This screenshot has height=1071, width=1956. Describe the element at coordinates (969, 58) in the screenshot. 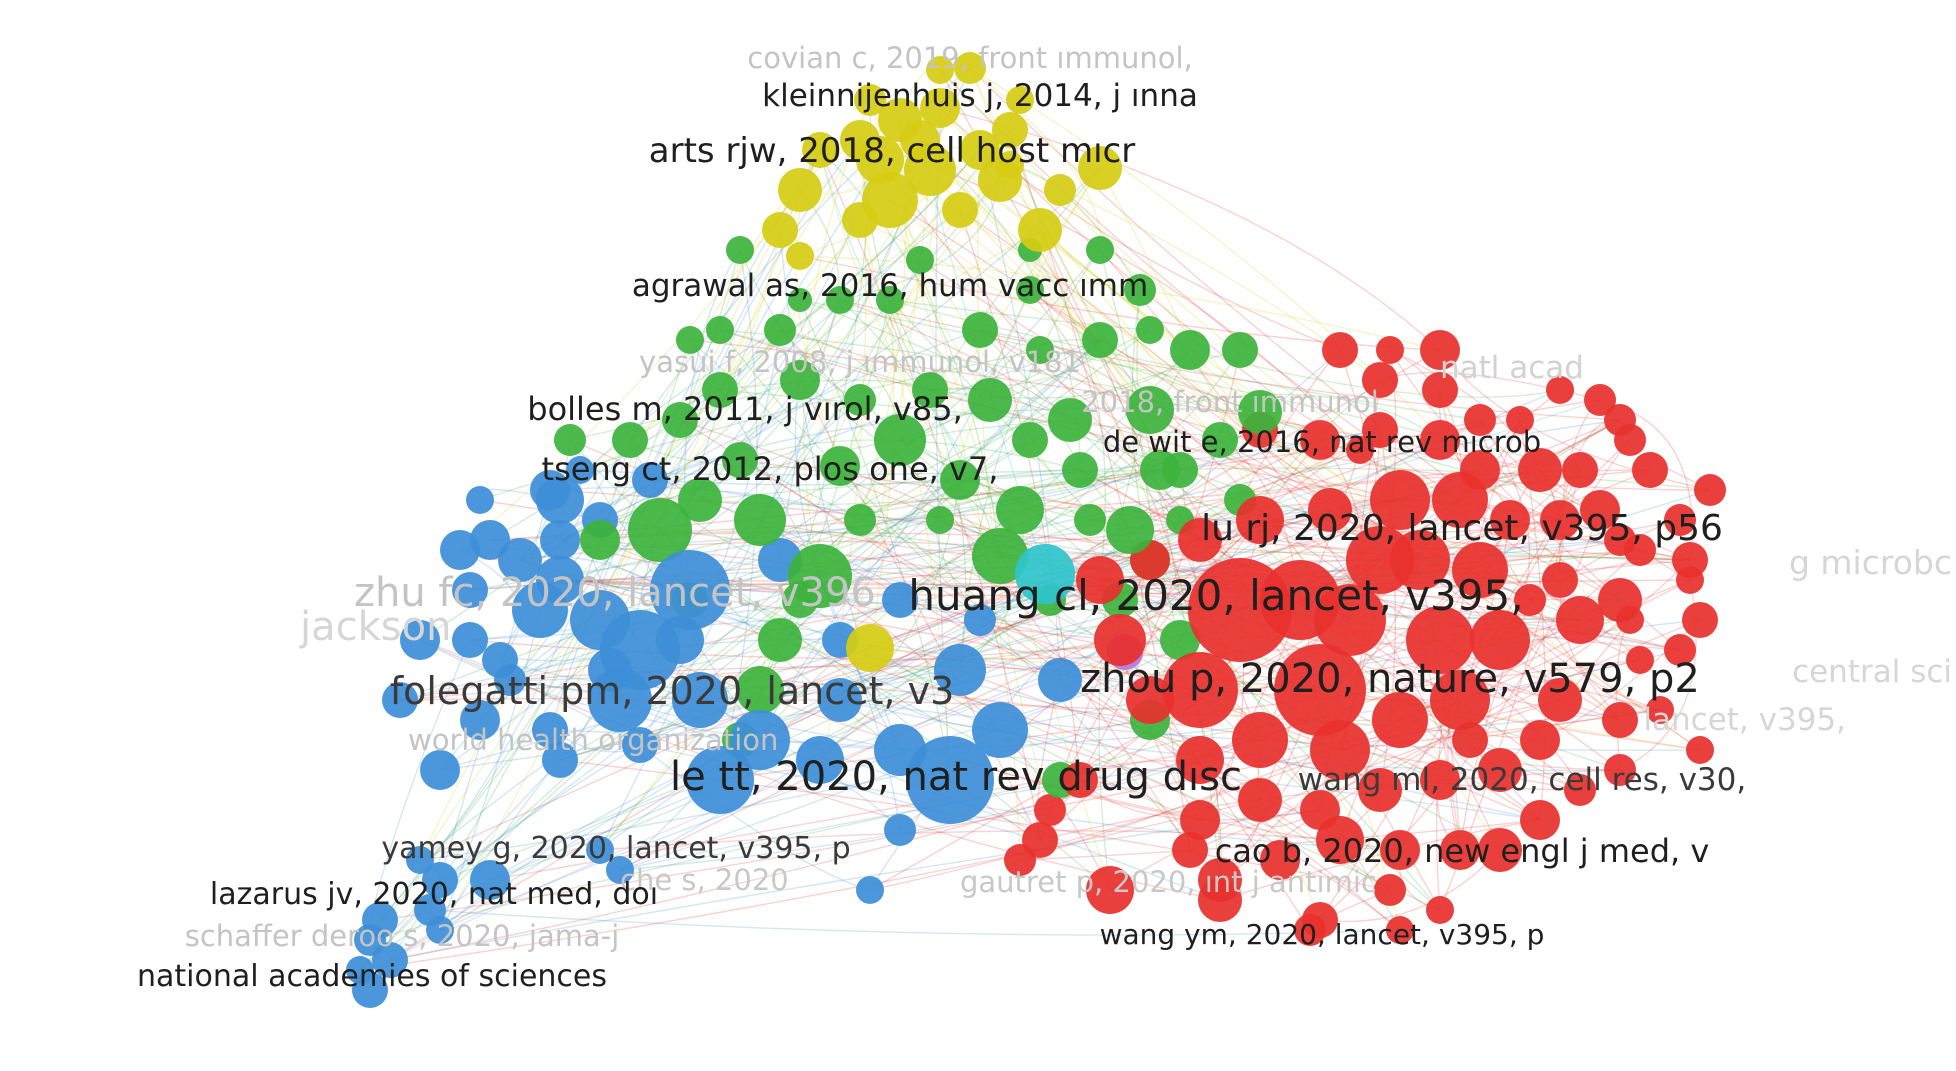

I see `label-covian: covian c, 2019, front ımmunol,` at that location.